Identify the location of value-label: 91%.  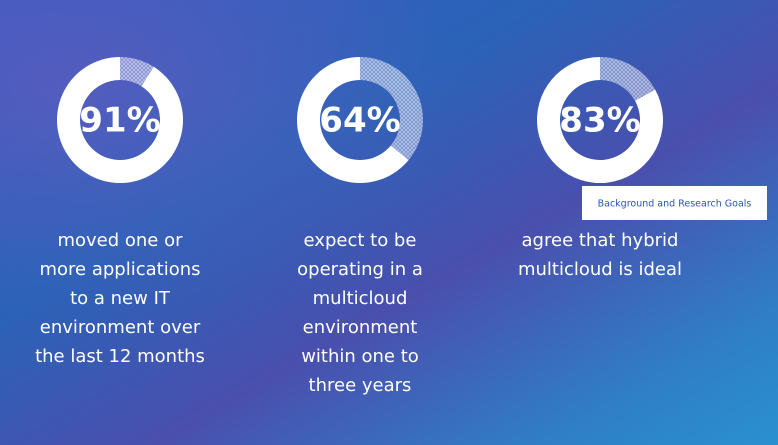
(119, 121).